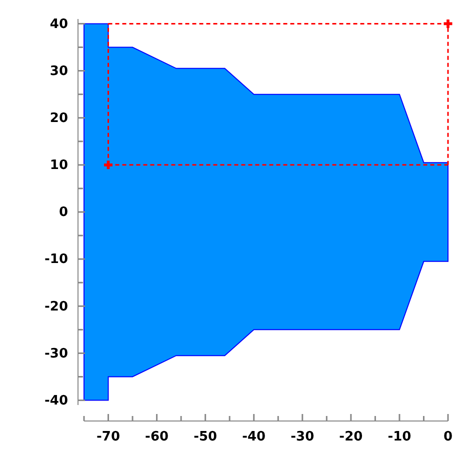  I want to click on y-tick-label: -10, so click(56, 260).